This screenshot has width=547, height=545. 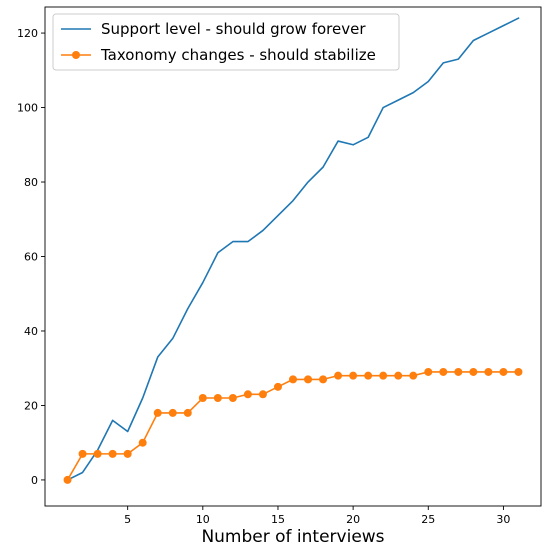 I want to click on y-tick-label: 100, so click(x=27, y=108).